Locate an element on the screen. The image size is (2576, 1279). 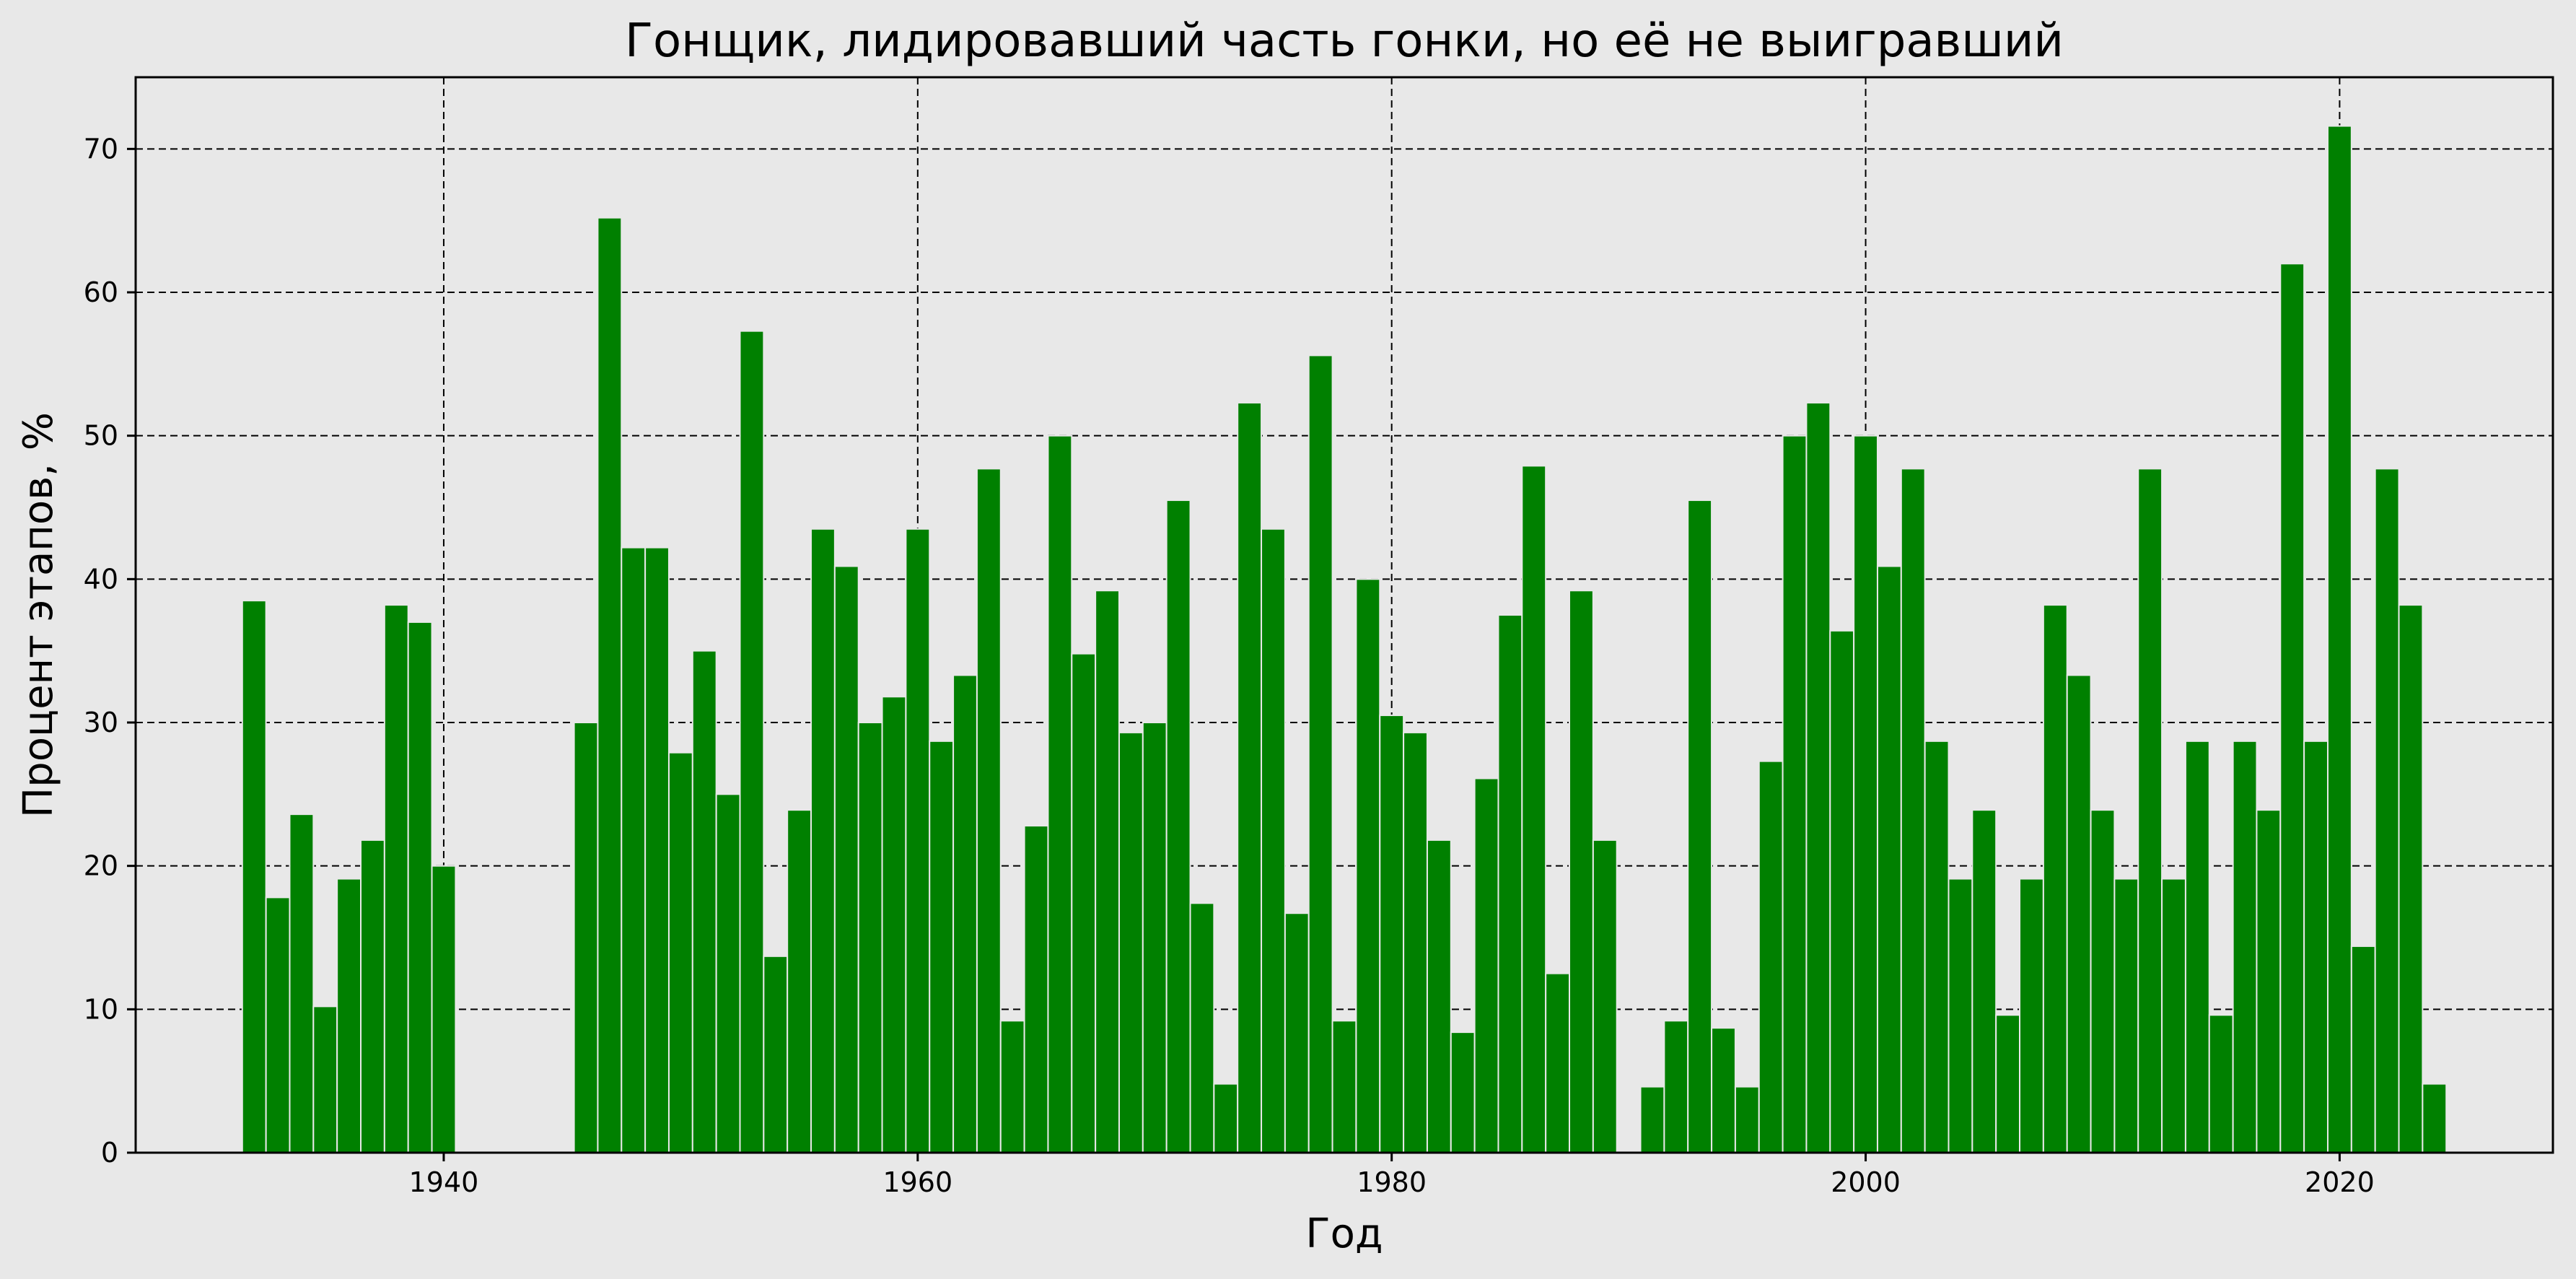
bar-1998 is located at coordinates (1818, 777).